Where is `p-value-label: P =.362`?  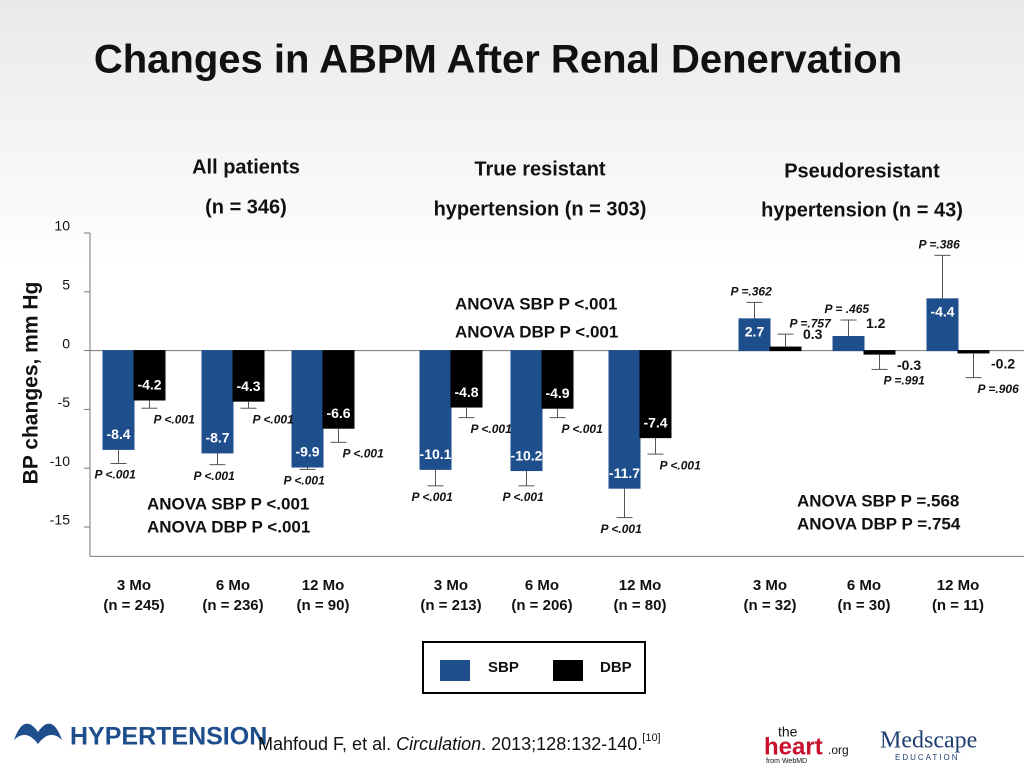
p-value-label: P =.362 is located at coordinates (752, 292).